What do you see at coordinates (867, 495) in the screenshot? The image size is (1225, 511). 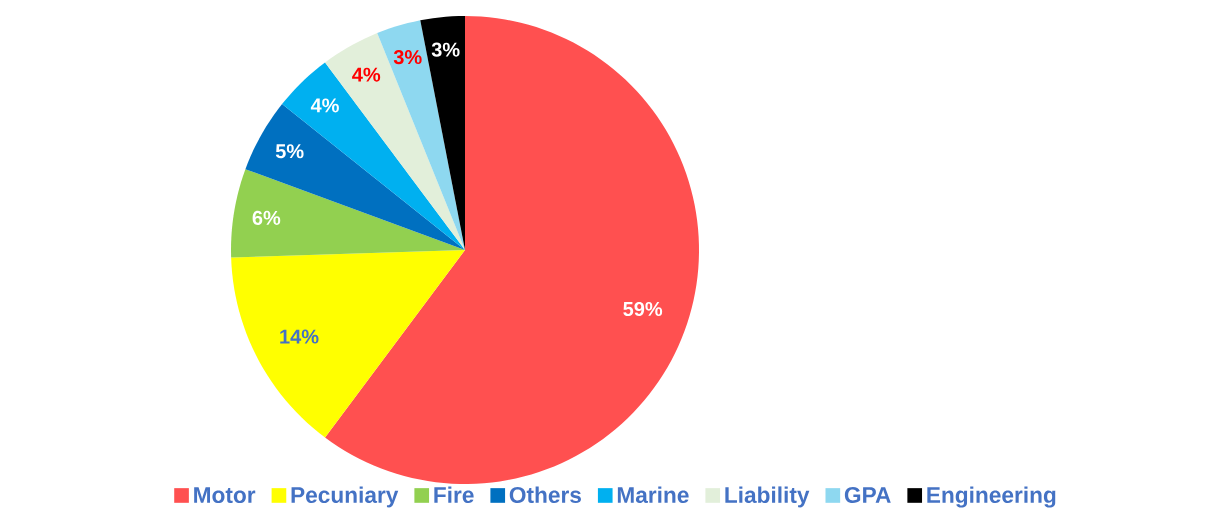 I see `legend-label: GPA` at bounding box center [867, 495].